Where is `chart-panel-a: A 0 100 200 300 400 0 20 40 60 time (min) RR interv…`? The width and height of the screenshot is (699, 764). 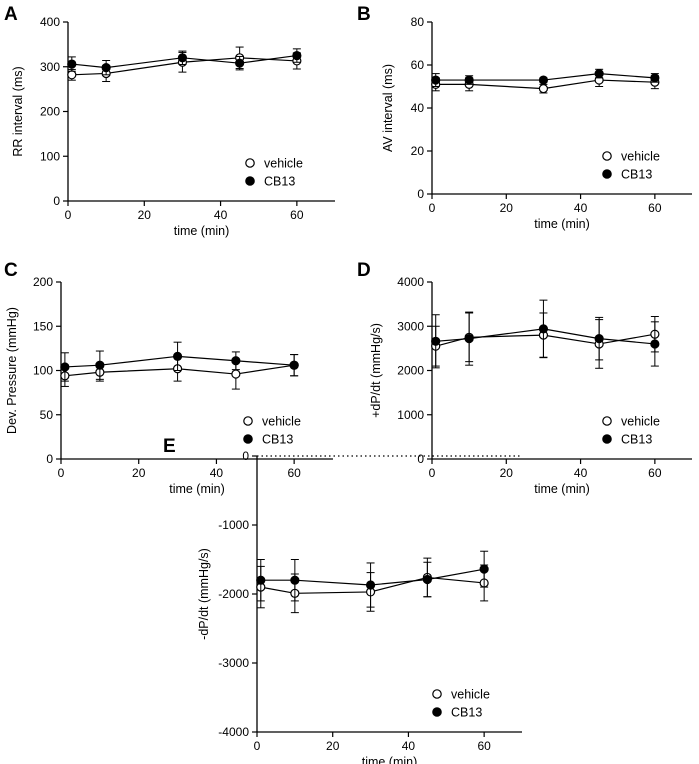 chart-panel-a: A 0 100 200 300 400 0 20 40 60 time (min) RR interv… is located at coordinates (169, 121).